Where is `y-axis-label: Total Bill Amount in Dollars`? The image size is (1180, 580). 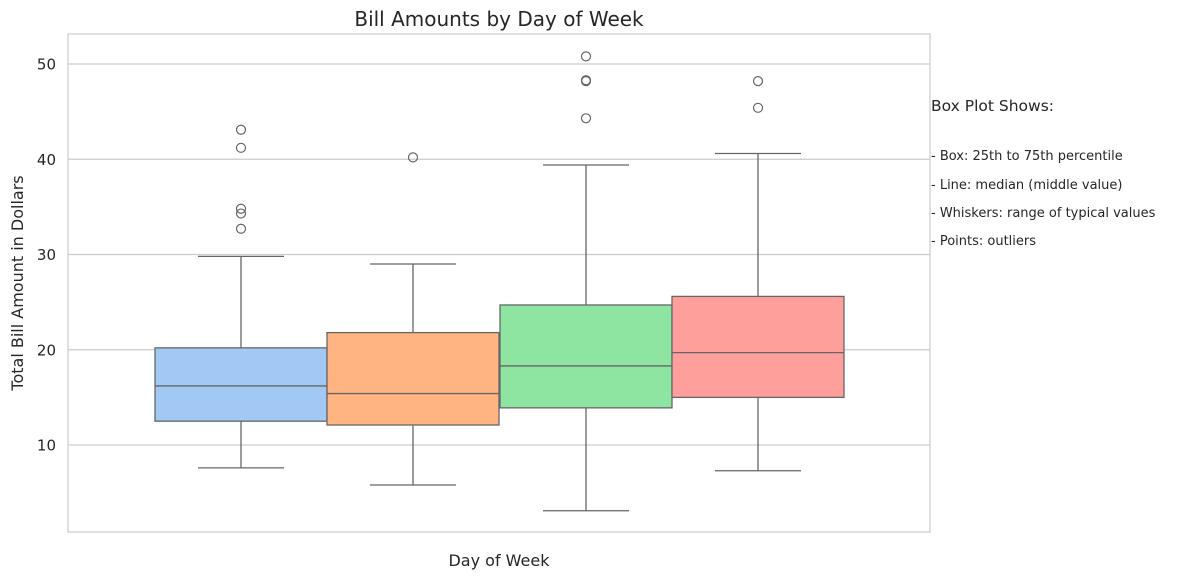 y-axis-label: Total Bill Amount in Dollars is located at coordinates (17, 283).